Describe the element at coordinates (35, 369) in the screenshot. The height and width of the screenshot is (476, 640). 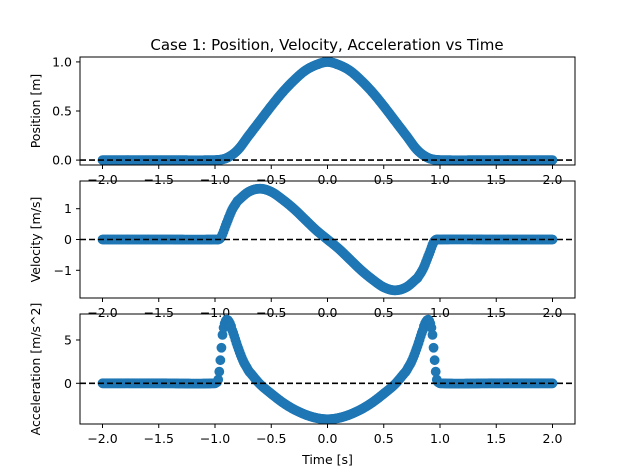
I see `acceleration-y-axis-label: Acceleration [m/s^2]` at that location.